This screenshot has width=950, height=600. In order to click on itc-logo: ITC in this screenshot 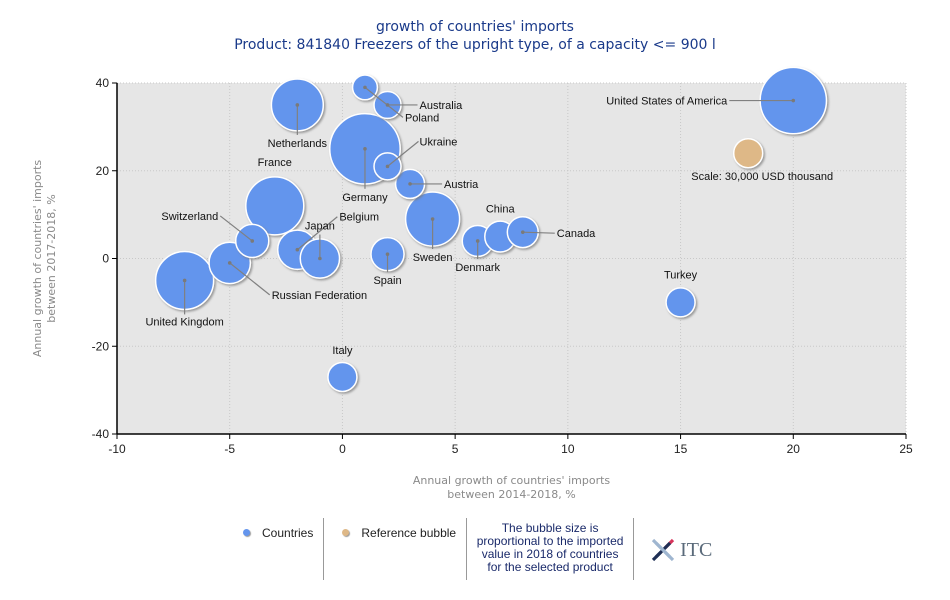, I will do `click(681, 550)`.